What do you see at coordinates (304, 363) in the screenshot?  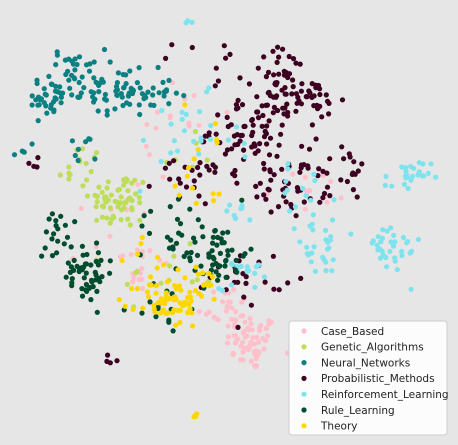 I see `legend-marker` at bounding box center [304, 363].